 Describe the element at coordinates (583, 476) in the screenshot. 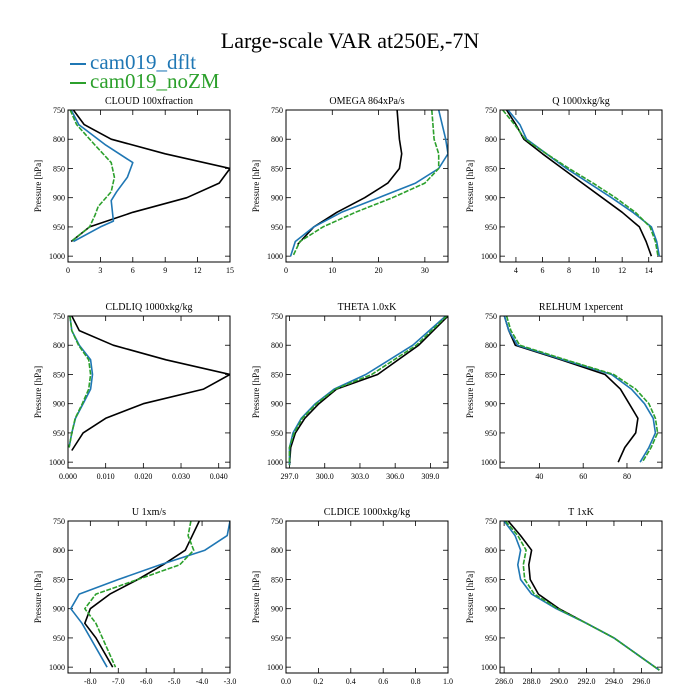

I see `x-tick-label: 60` at that location.